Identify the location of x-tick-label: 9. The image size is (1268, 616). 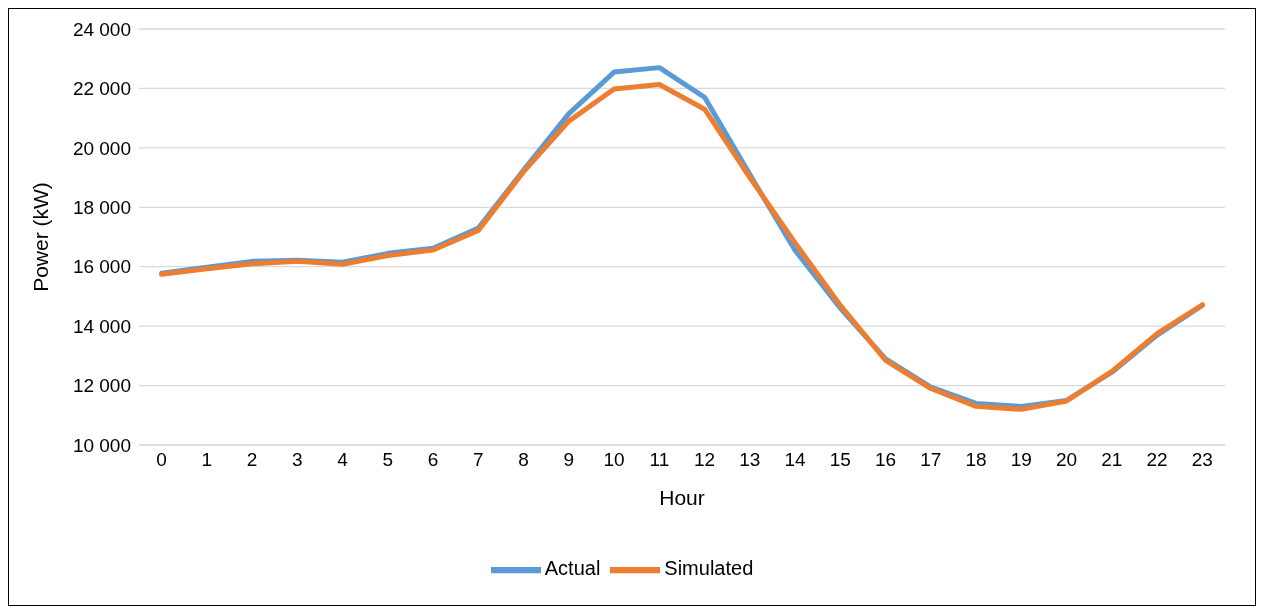
(569, 460).